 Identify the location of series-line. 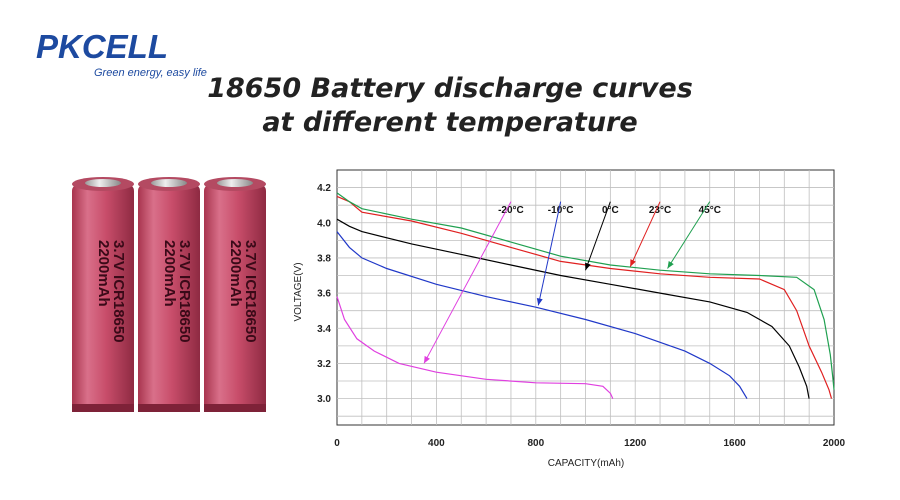
(475, 347).